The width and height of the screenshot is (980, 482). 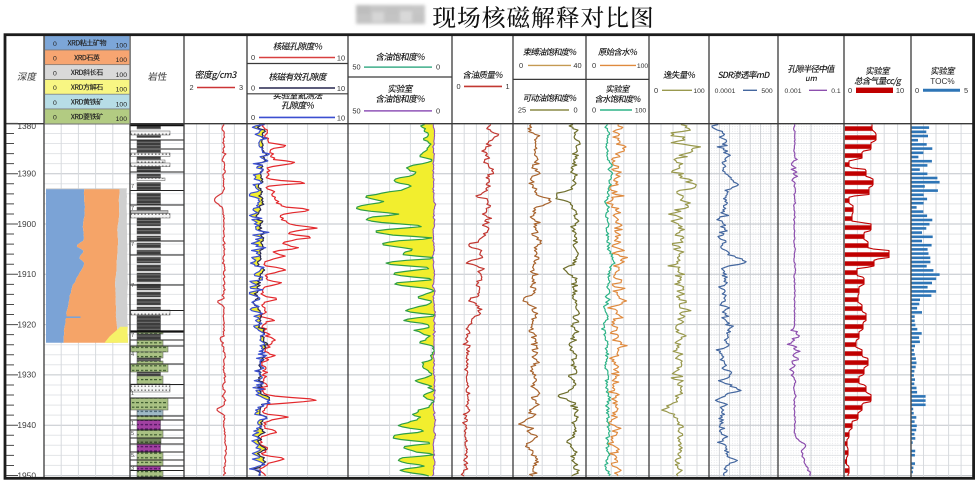 I want to click on svg-text: 40, so click(x=577, y=65).